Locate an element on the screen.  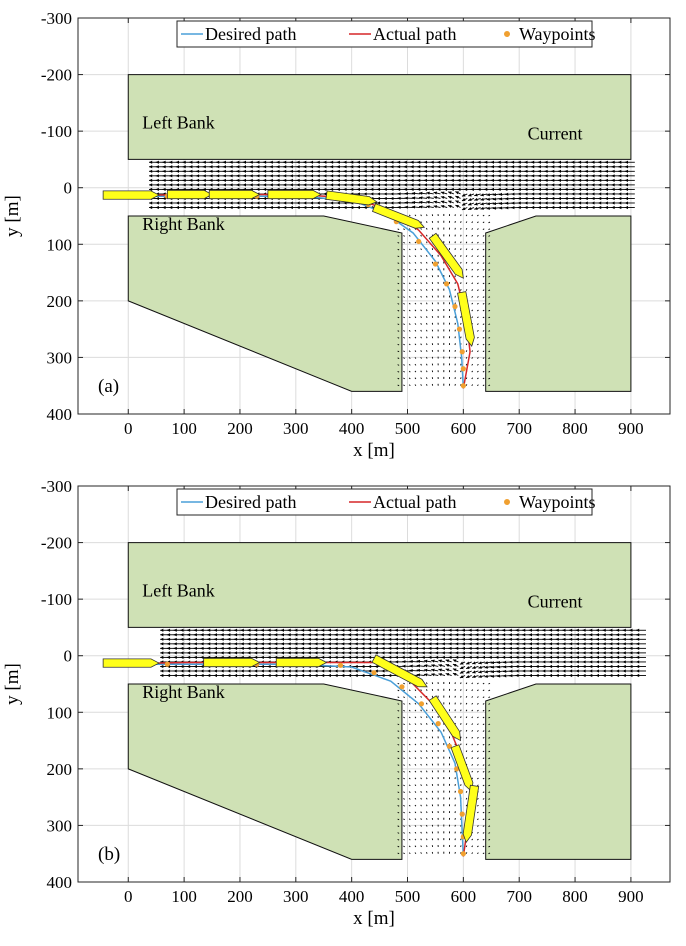
y-tick-label: -300 is located at coordinates (56, 486).